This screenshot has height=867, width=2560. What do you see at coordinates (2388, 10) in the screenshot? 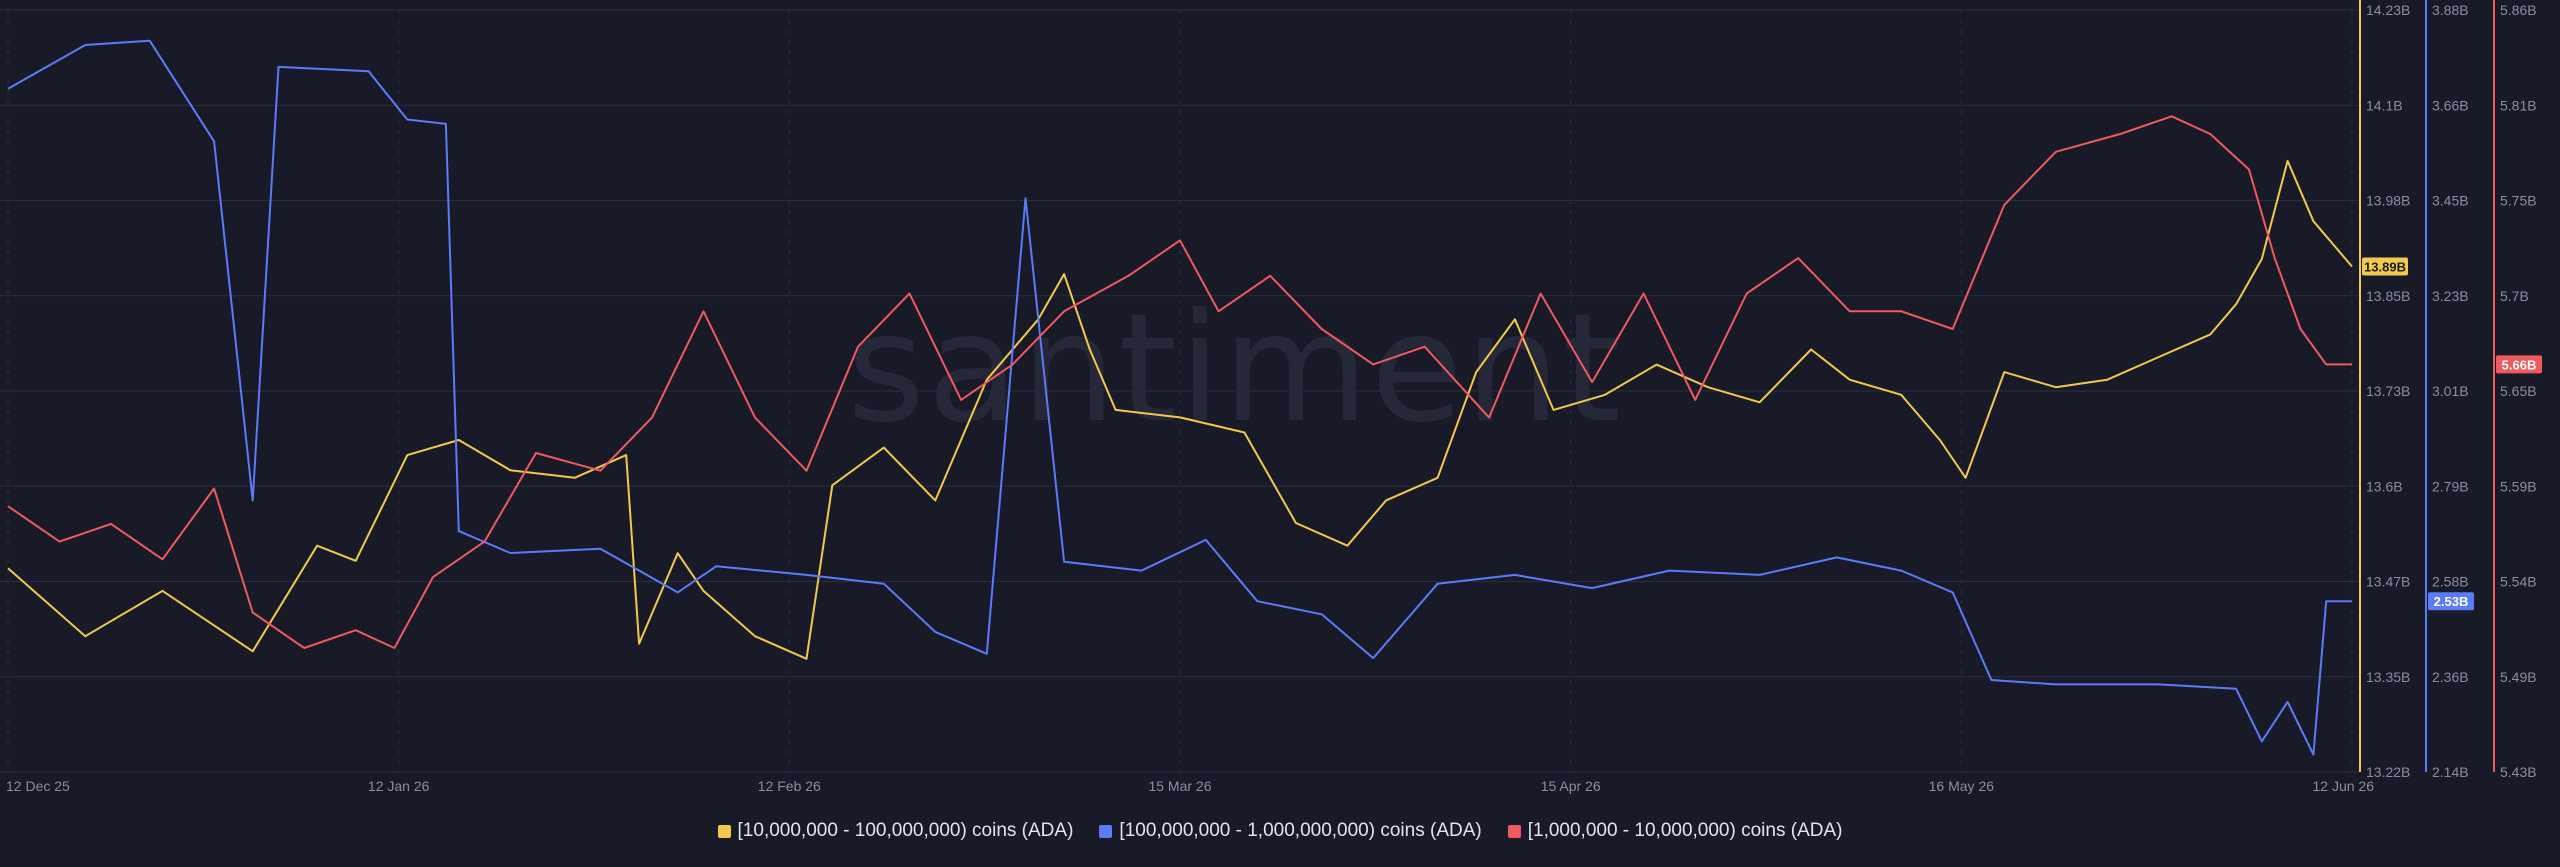
I see `y-tick-label-yellow: 14.23B` at bounding box center [2388, 10].